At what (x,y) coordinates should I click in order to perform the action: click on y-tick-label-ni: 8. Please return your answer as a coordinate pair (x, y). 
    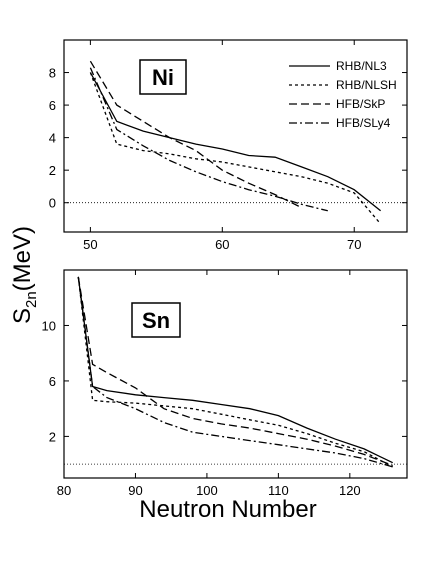
    Looking at the image, I should click on (52, 73).